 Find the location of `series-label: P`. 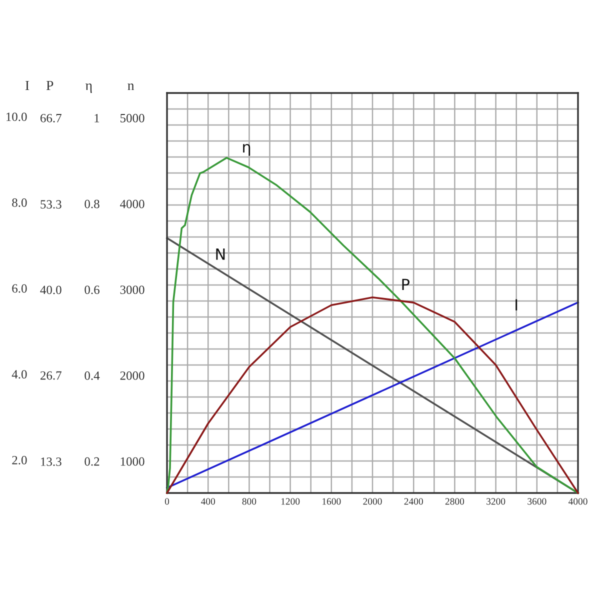

series-label: P is located at coordinates (406, 284).